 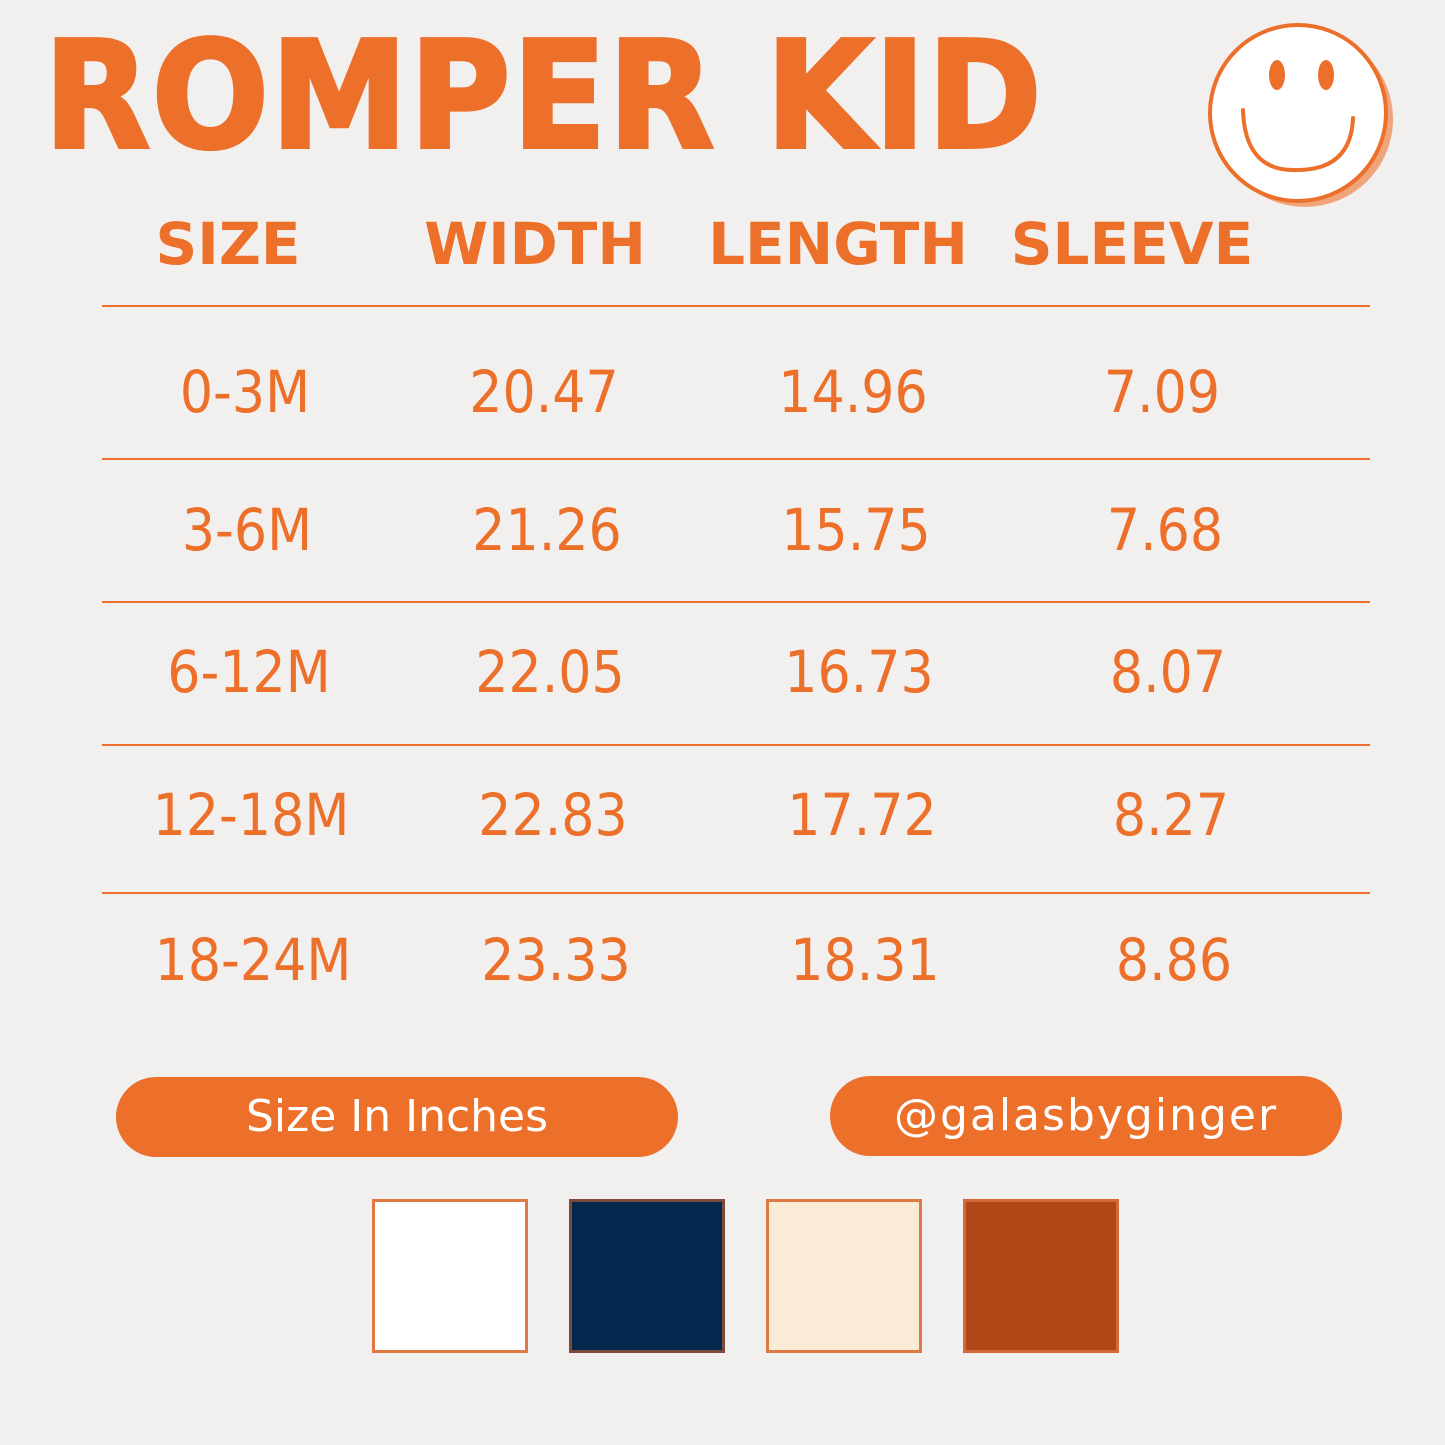 What do you see at coordinates (547, 530) in the screenshot?
I see `cell-width: 21.26` at bounding box center [547, 530].